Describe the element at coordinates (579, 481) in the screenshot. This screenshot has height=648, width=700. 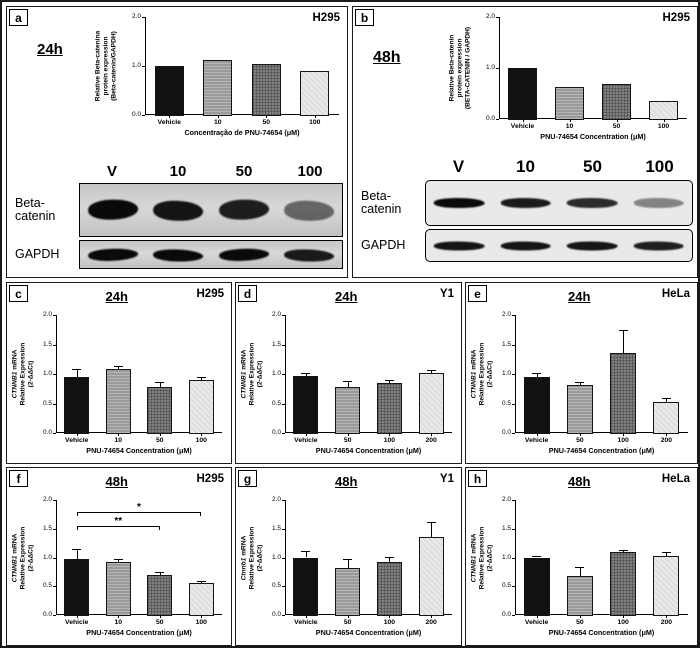
I see `time-label: 48h` at that location.